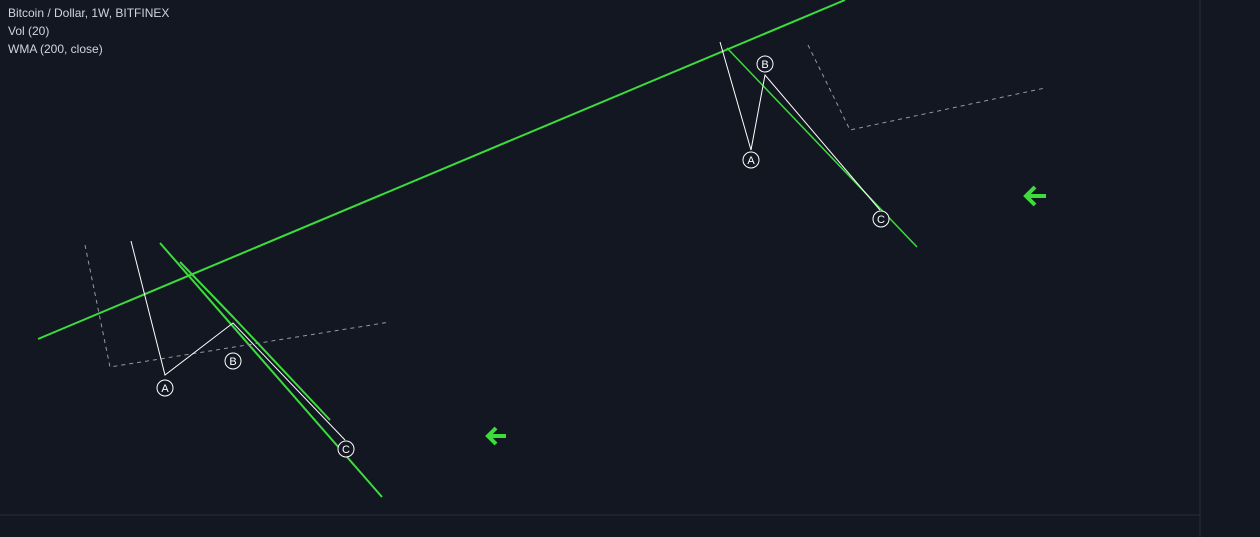  Describe the element at coordinates (28, 31) in the screenshot. I see `indicator-label: Vol (20)` at that location.